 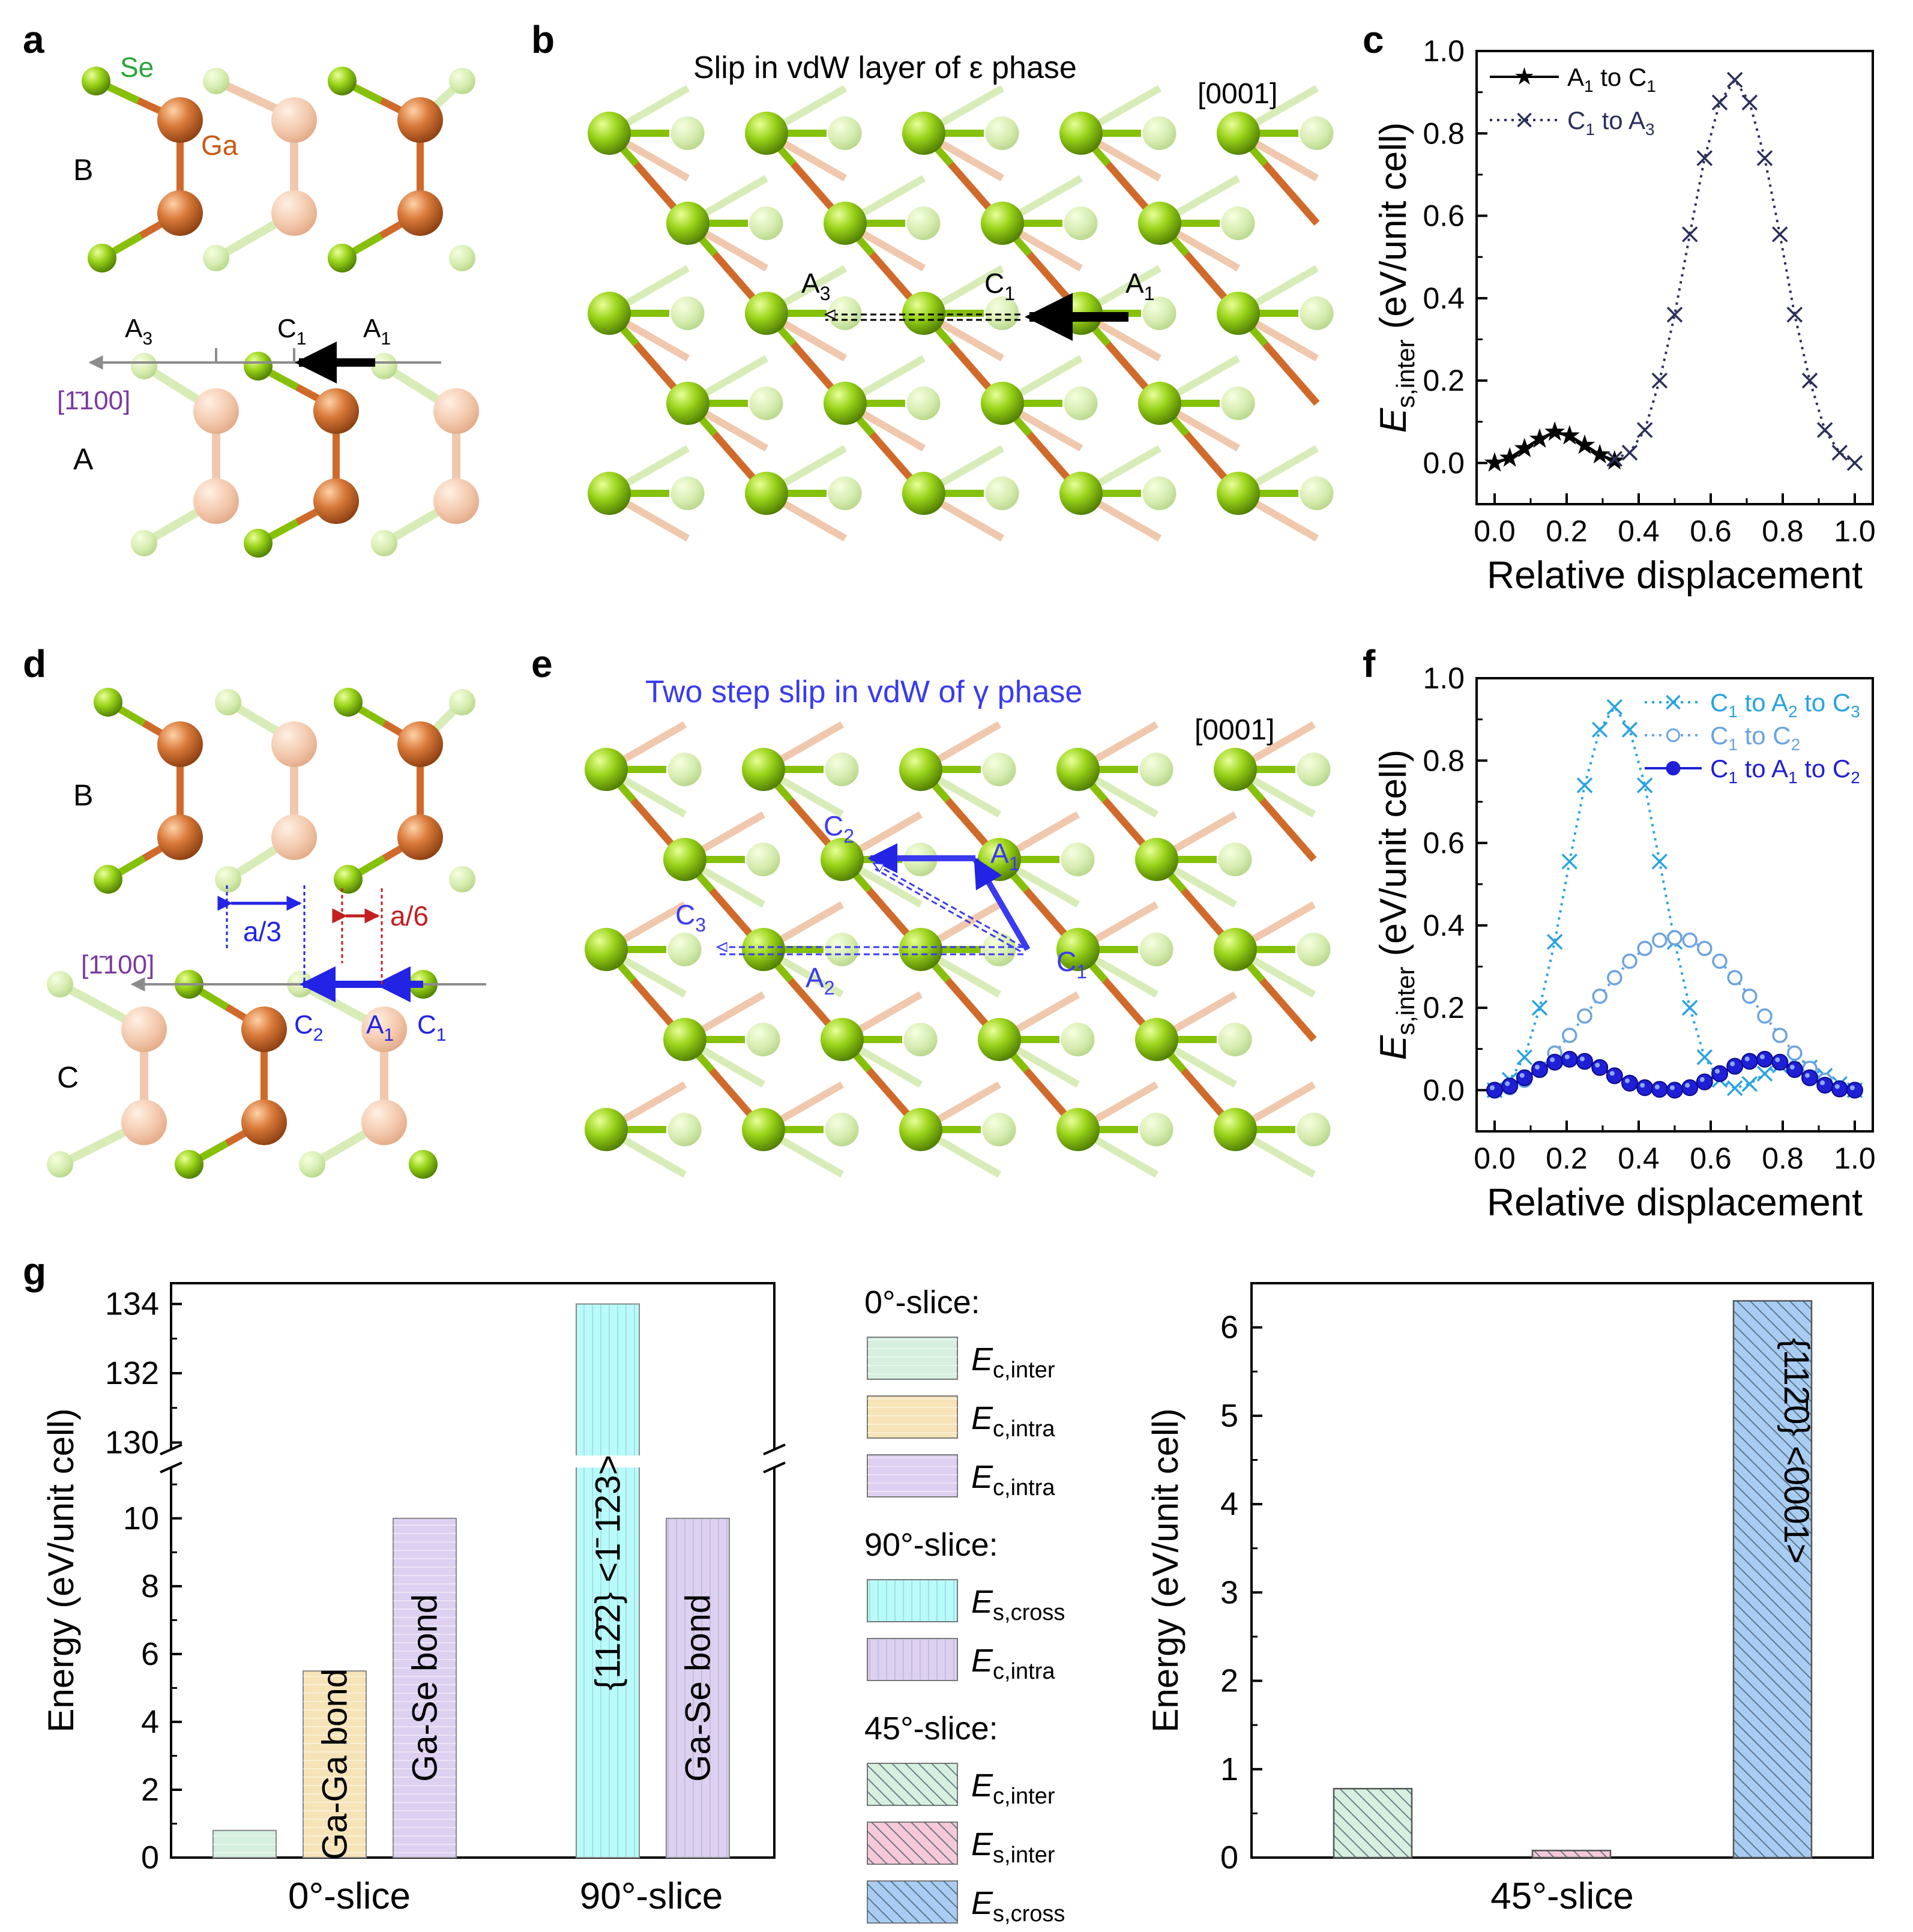 I want to click on x-axis-label: Relative displacement, so click(x=1675, y=1202).